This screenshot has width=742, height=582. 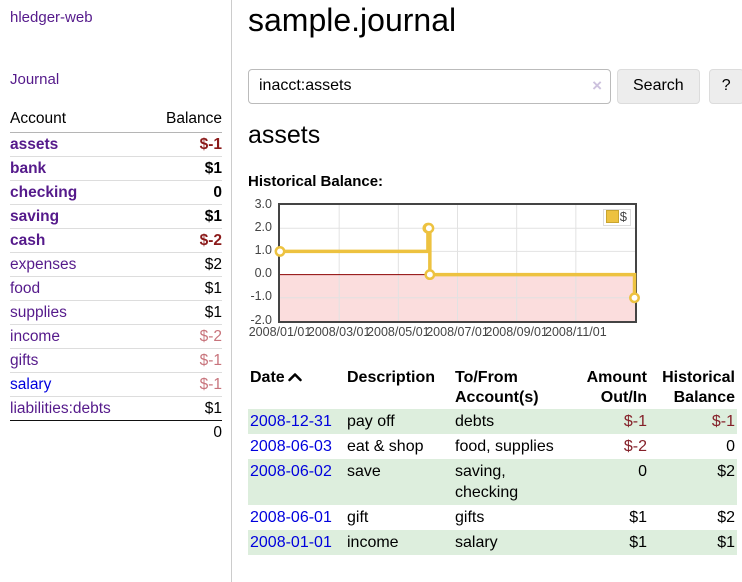 What do you see at coordinates (291, 421) in the screenshot?
I see `register-date-link: 2008-12-31` at bounding box center [291, 421].